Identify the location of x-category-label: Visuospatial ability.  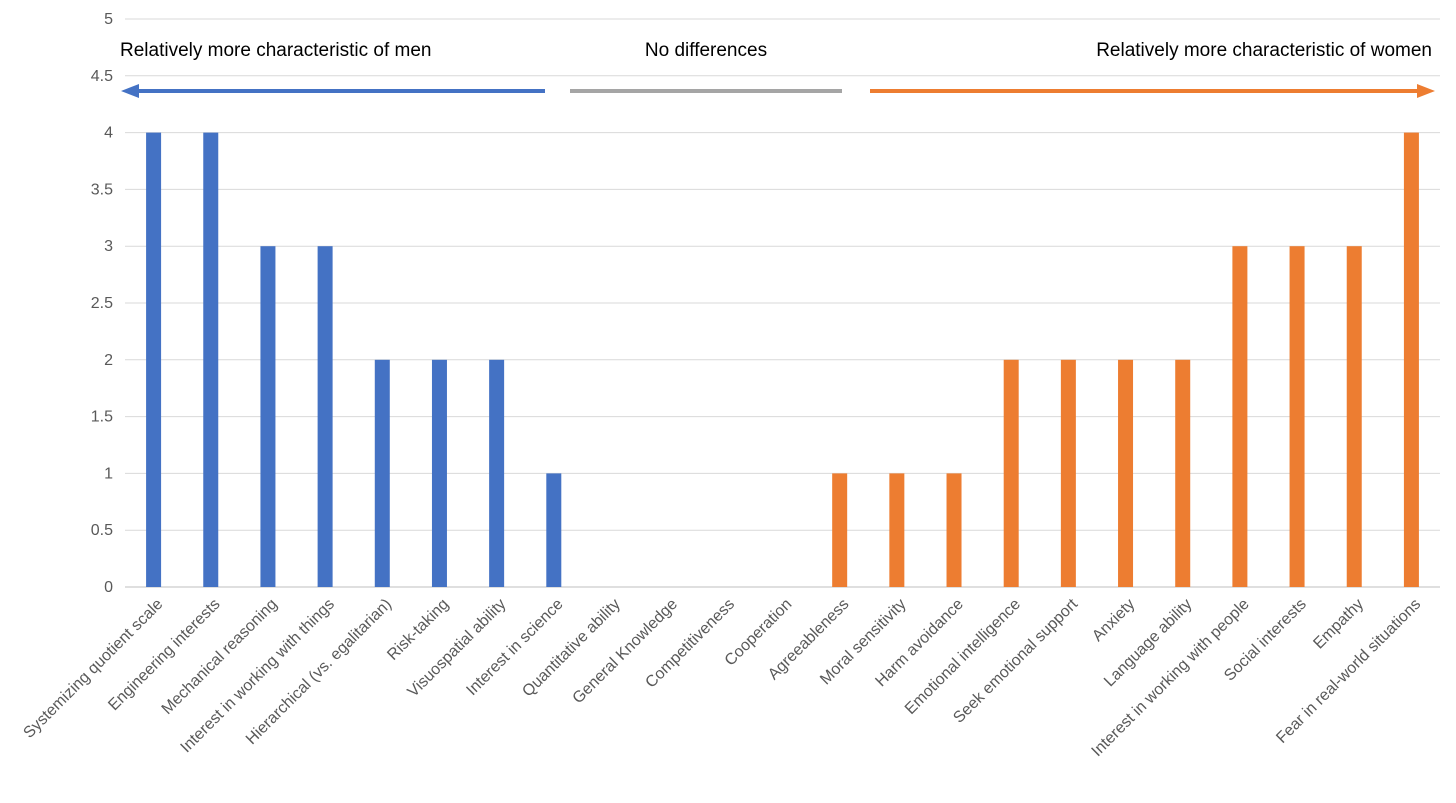
(457, 648).